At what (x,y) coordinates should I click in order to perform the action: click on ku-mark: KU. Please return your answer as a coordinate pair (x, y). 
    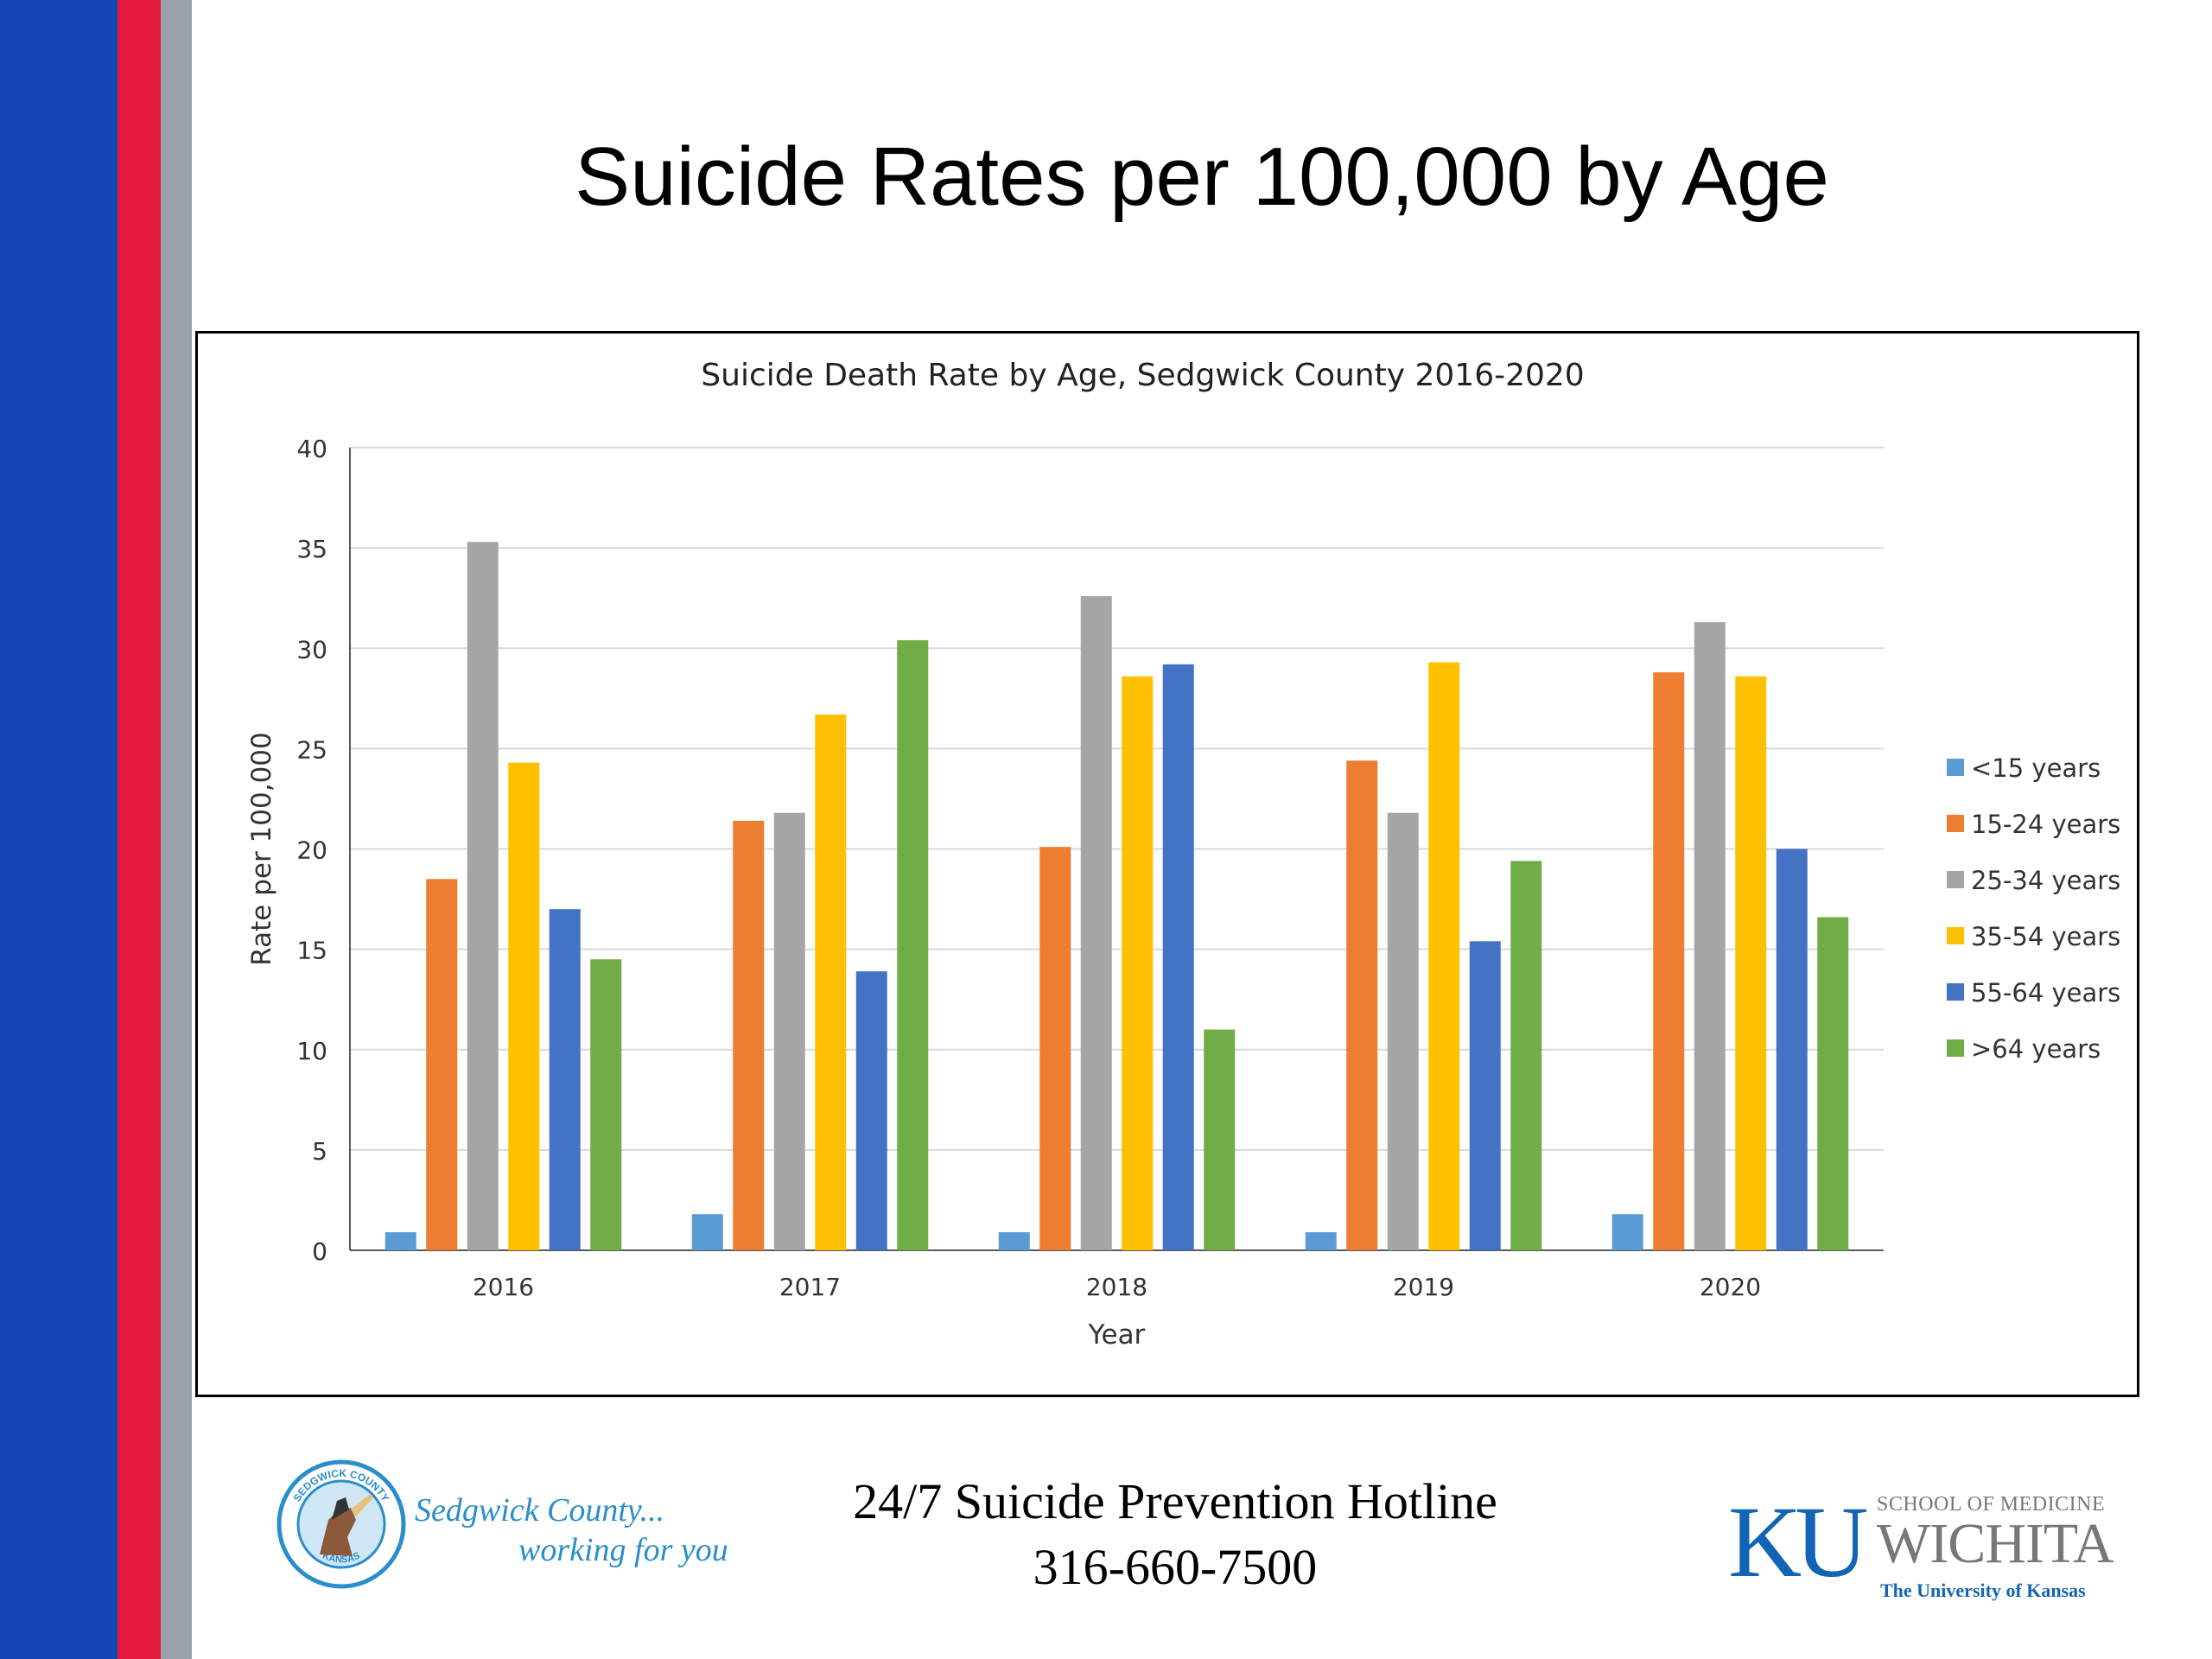
    Looking at the image, I should click on (1798, 1542).